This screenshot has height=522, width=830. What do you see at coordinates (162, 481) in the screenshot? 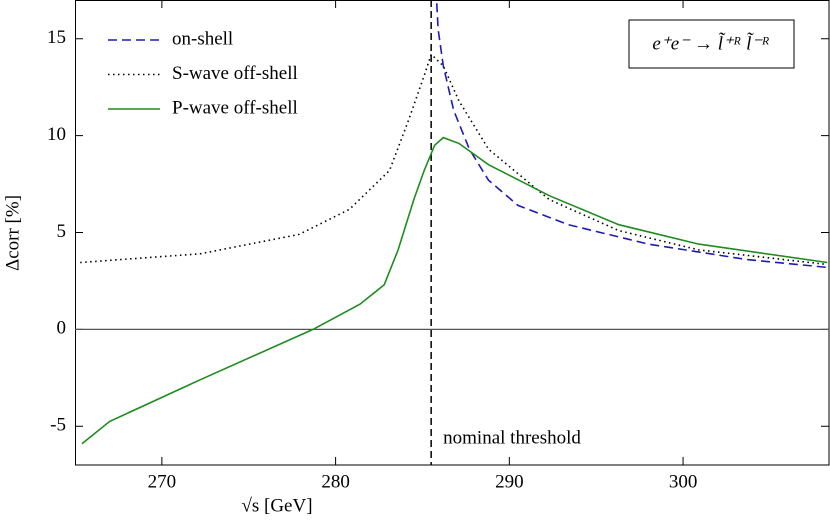
I see `x-tick-label: 270` at bounding box center [162, 481].